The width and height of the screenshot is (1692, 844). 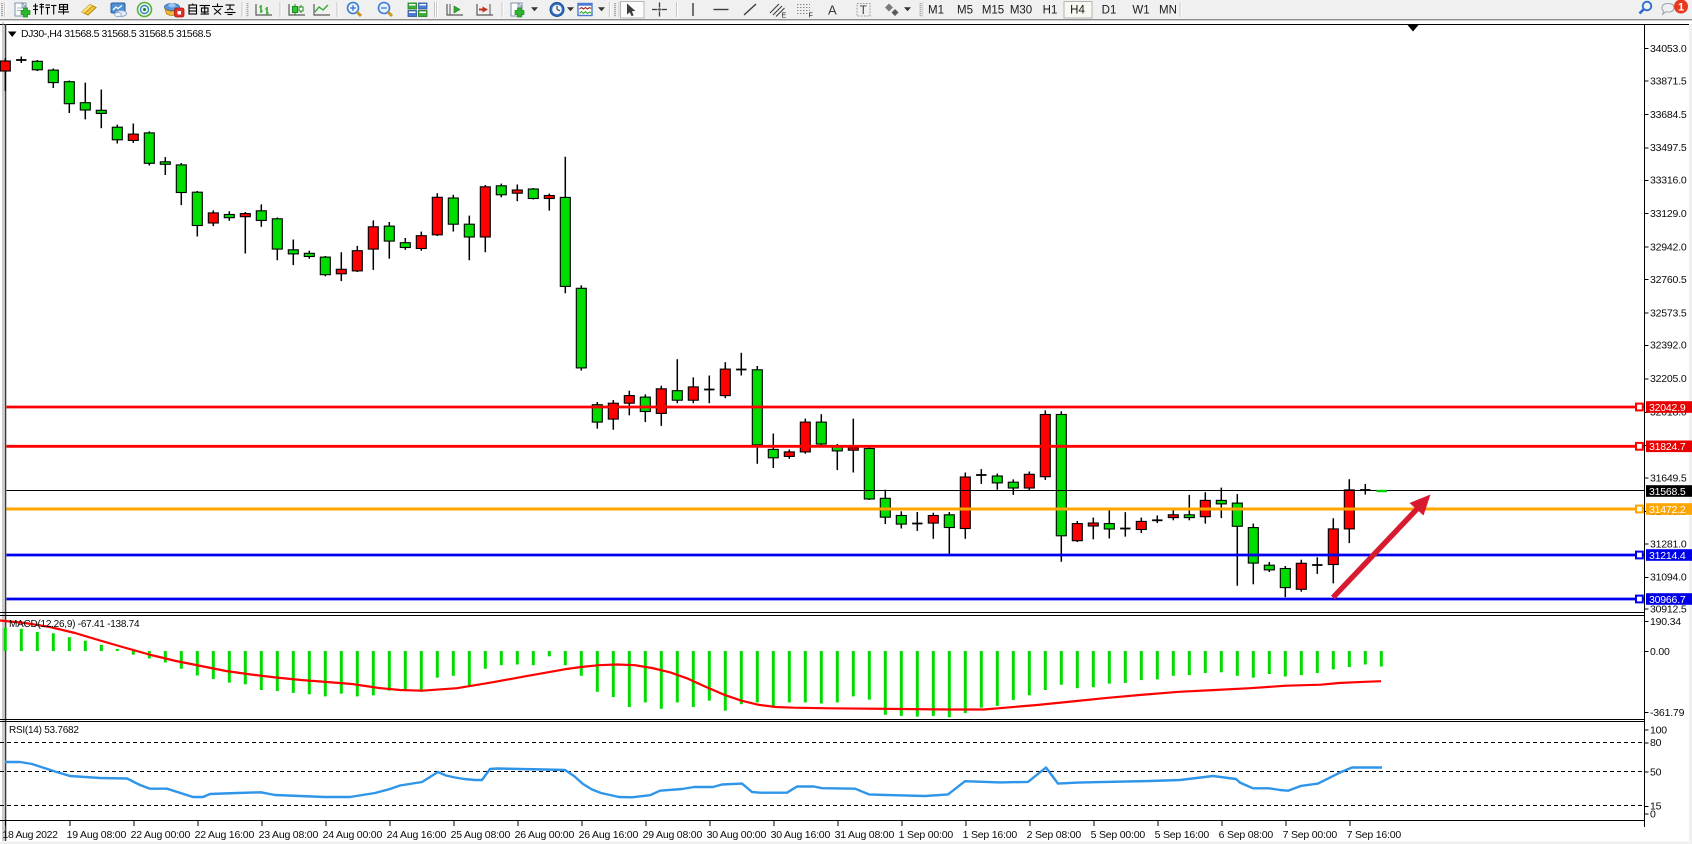 What do you see at coordinates (1246, 835) in the screenshot?
I see `svg-text: 6 Sep 08:00` at bounding box center [1246, 835].